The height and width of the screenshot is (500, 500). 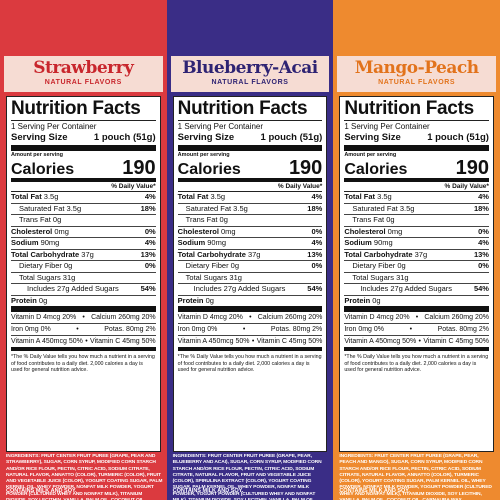 What do you see at coordinates (362, 301) in the screenshot?
I see `nutrient-label: Protein 0g` at bounding box center [362, 301].